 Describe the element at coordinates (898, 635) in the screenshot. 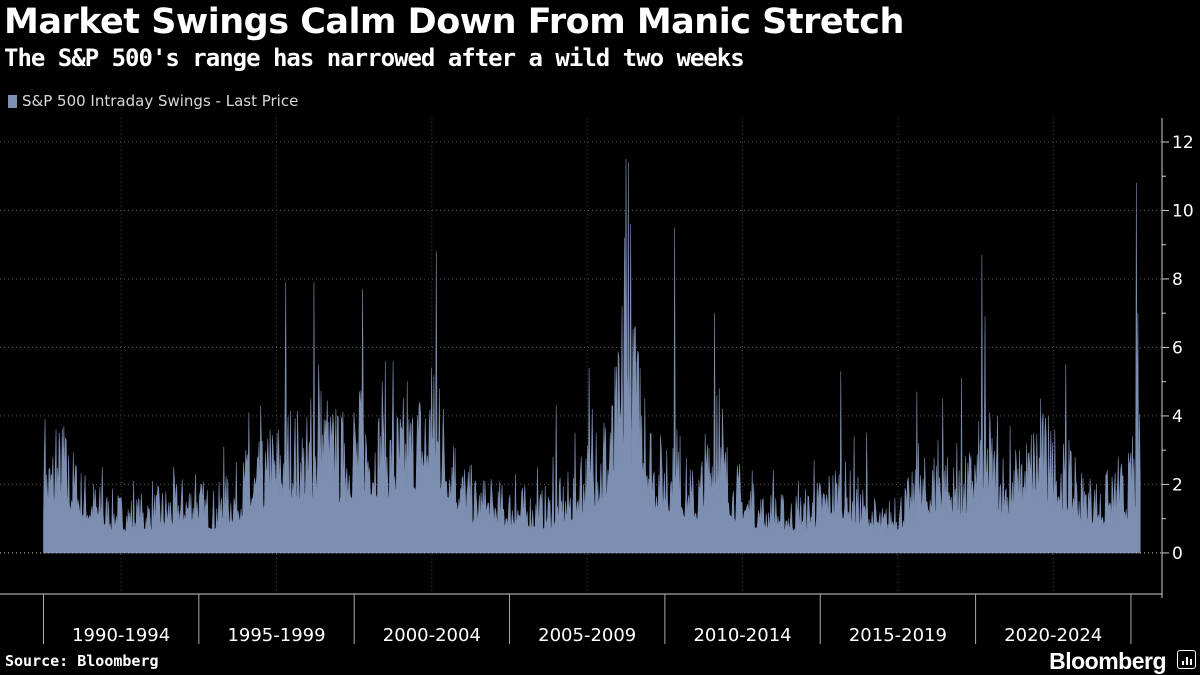

I see `x-tick-label-5: 2015-2019` at that location.